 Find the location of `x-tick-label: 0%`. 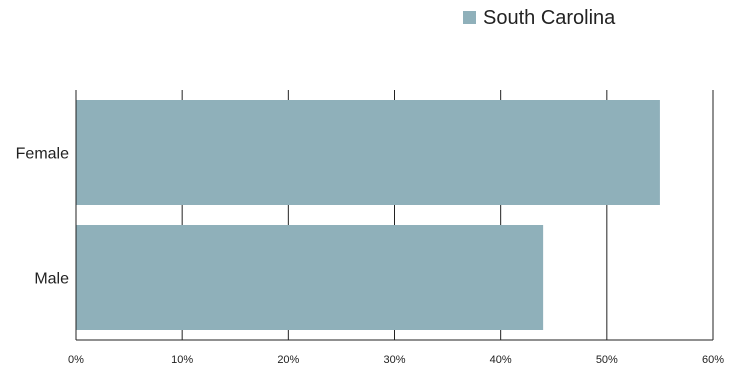

x-tick-label: 0% is located at coordinates (76, 360).